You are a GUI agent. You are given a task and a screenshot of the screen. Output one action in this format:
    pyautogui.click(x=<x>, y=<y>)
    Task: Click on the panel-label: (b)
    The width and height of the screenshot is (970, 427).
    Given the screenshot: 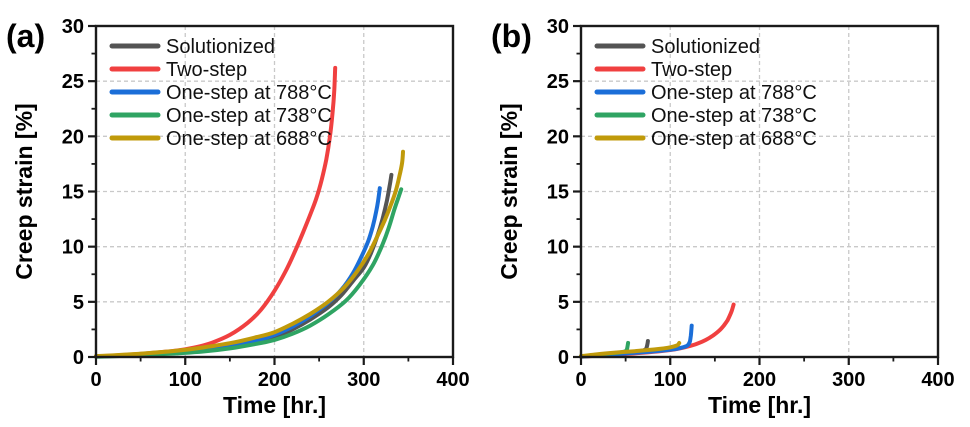 What is the action you would take?
    pyautogui.click(x=511, y=36)
    